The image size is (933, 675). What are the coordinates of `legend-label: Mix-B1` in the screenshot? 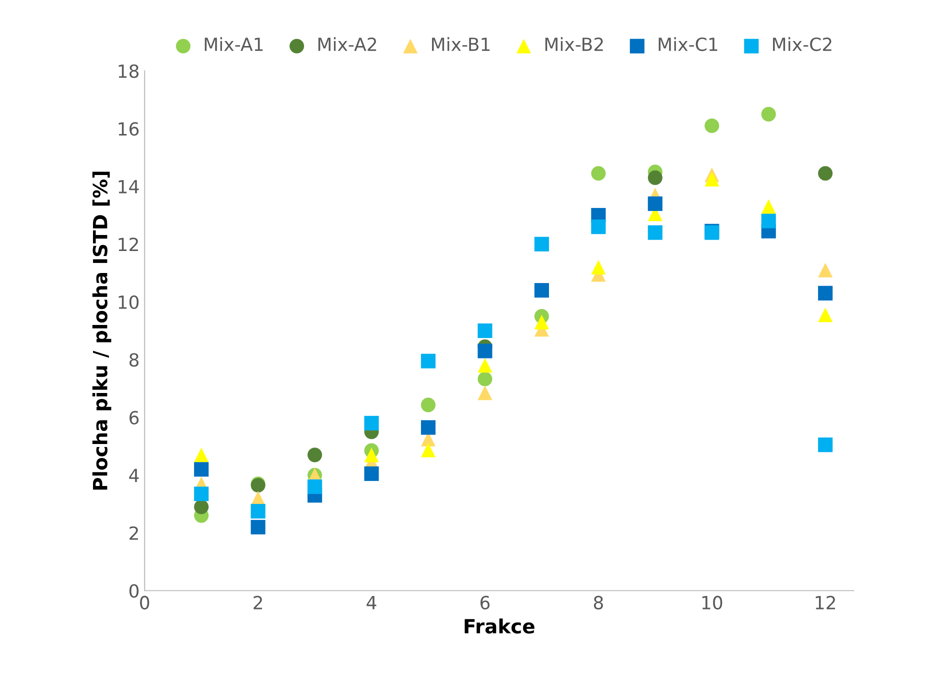 It's located at (461, 44).